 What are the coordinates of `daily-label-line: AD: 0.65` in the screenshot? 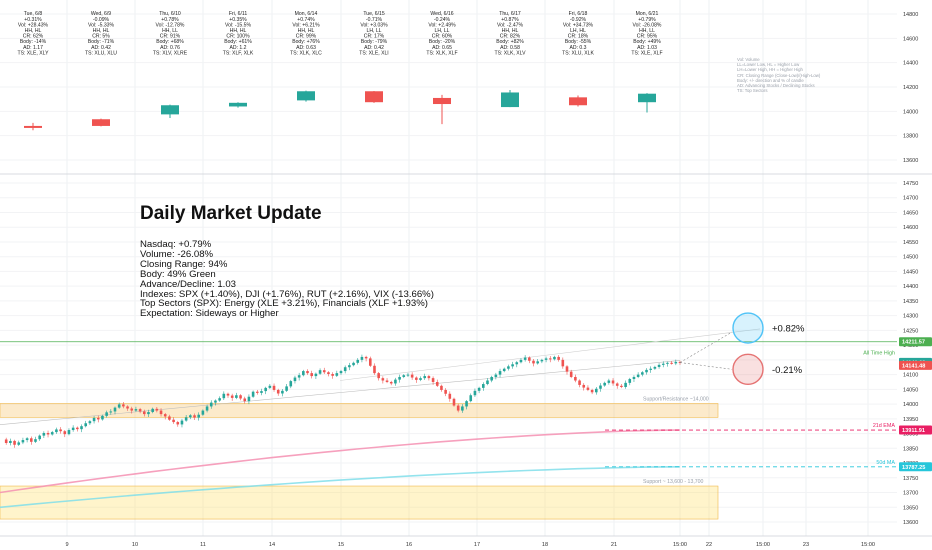 It's located at (442, 48).